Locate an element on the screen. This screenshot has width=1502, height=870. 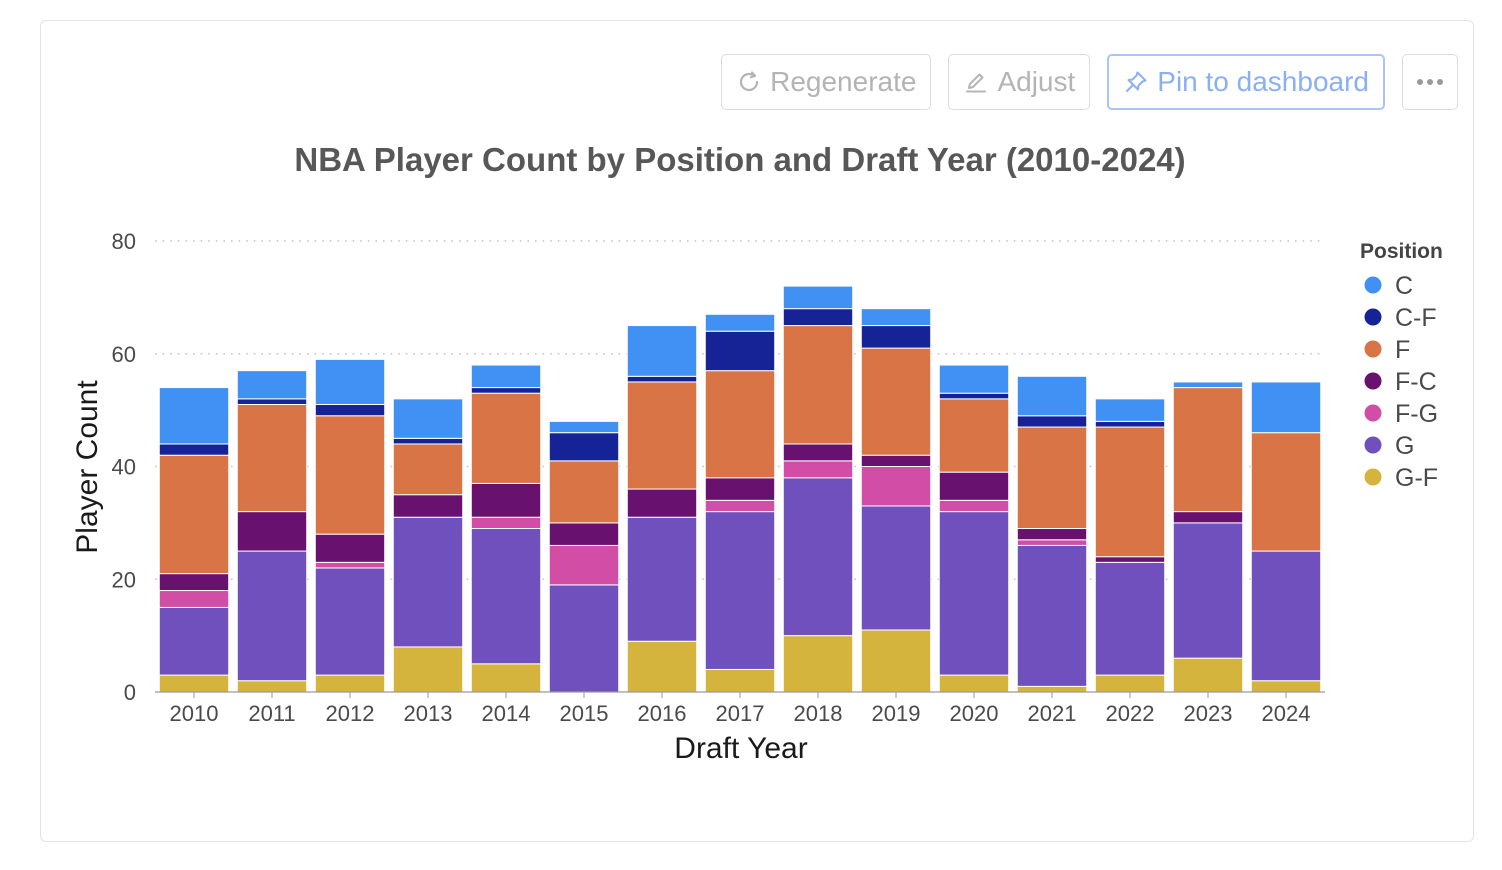
bar-segment-2021-F is located at coordinates (1052, 478).